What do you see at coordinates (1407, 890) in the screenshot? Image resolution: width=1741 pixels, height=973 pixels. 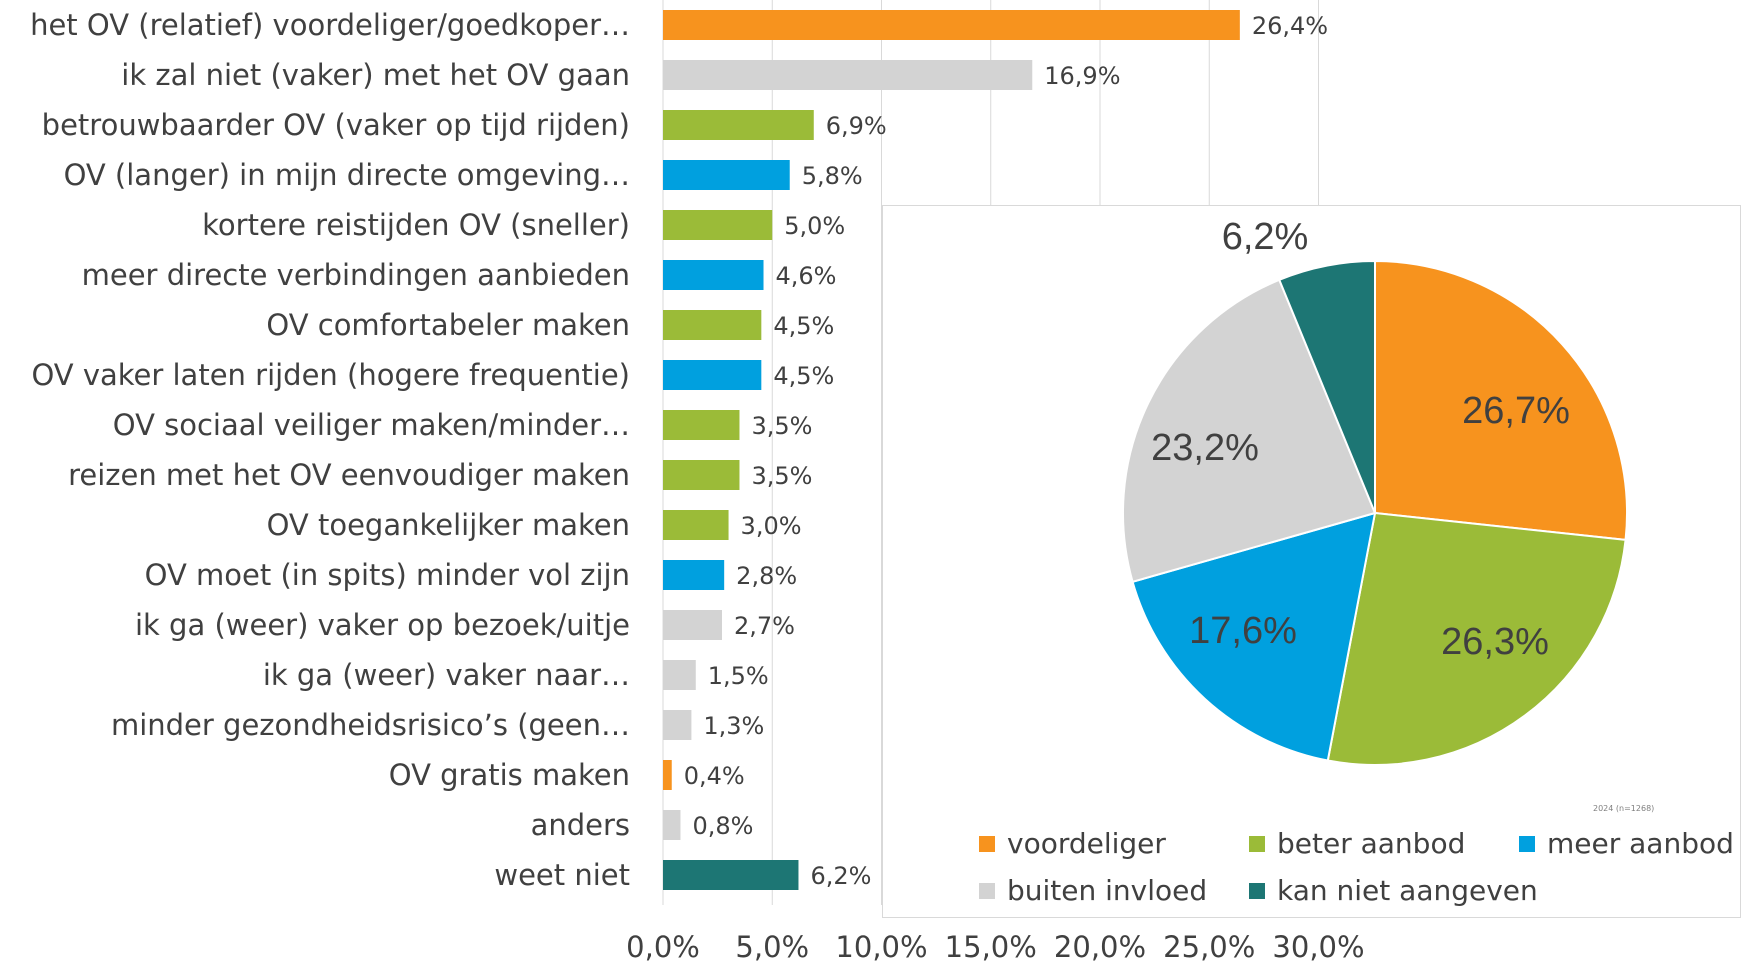 I see `legend-label: kan niet aangeven` at bounding box center [1407, 890].